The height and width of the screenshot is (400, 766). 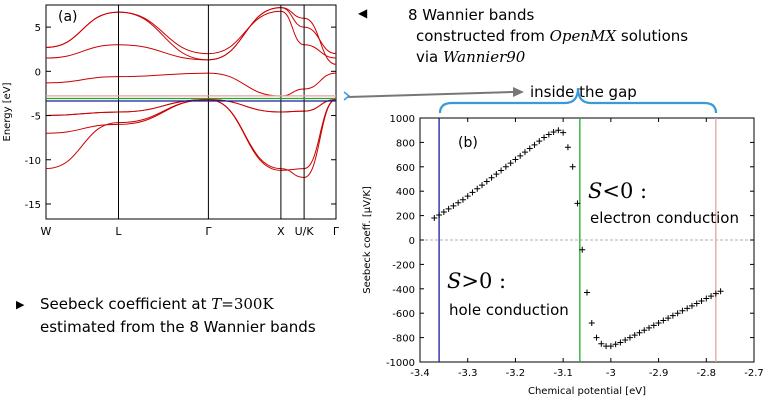 I want to click on seebeck-note-line2: estimated from the 8 Wannier bands, so click(x=178, y=327).